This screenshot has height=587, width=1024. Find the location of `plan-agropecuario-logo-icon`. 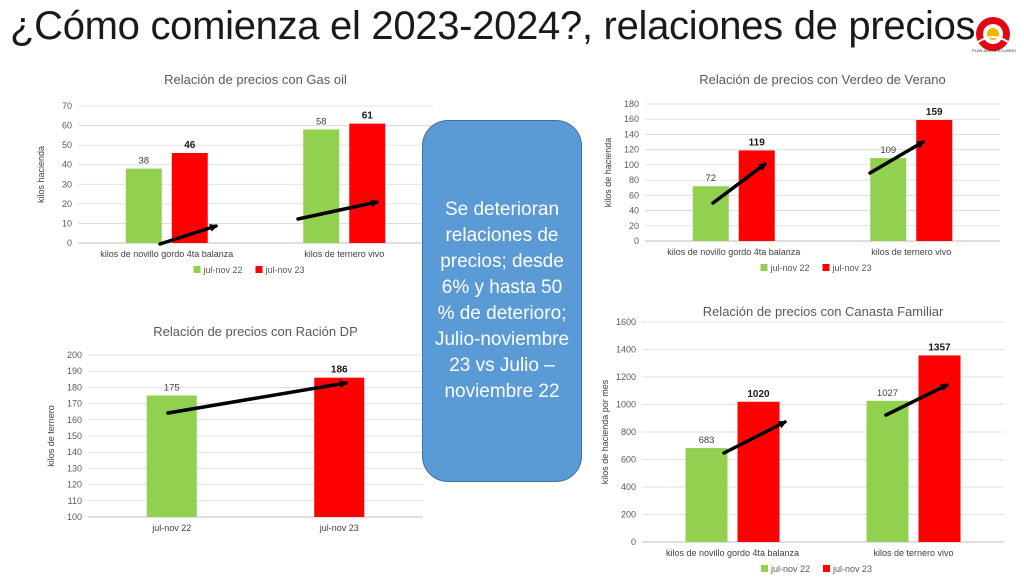

plan-agropecuario-logo-icon is located at coordinates (993, 34).